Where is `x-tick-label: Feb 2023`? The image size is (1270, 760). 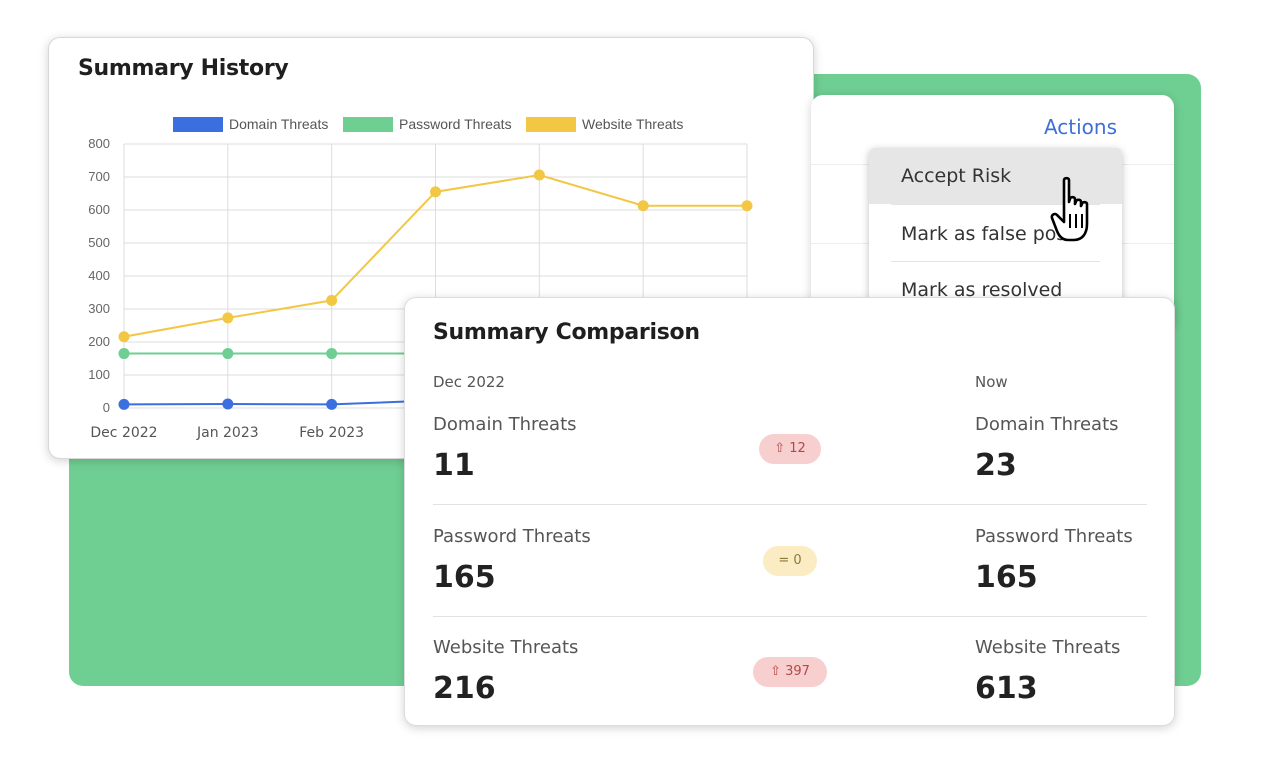 x-tick-label: Feb 2023 is located at coordinates (331, 433).